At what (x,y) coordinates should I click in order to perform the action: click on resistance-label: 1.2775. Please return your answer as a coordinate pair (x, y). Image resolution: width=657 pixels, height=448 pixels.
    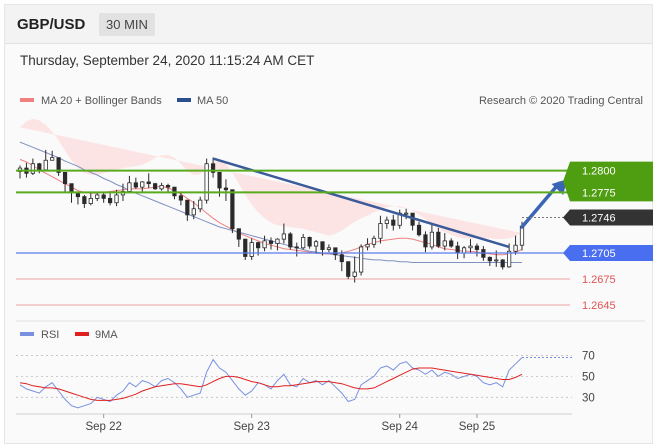
    Looking at the image, I should click on (599, 193).